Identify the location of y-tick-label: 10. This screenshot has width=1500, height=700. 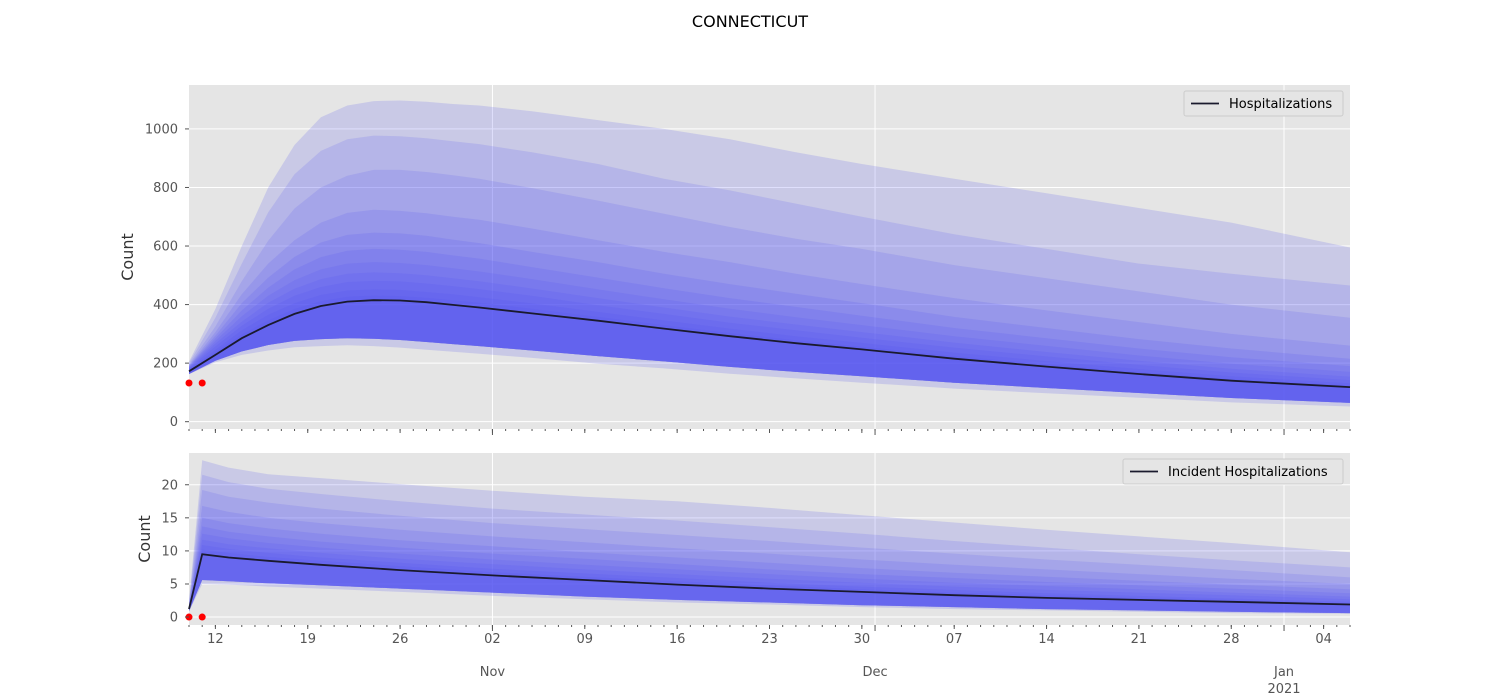
(169, 551).